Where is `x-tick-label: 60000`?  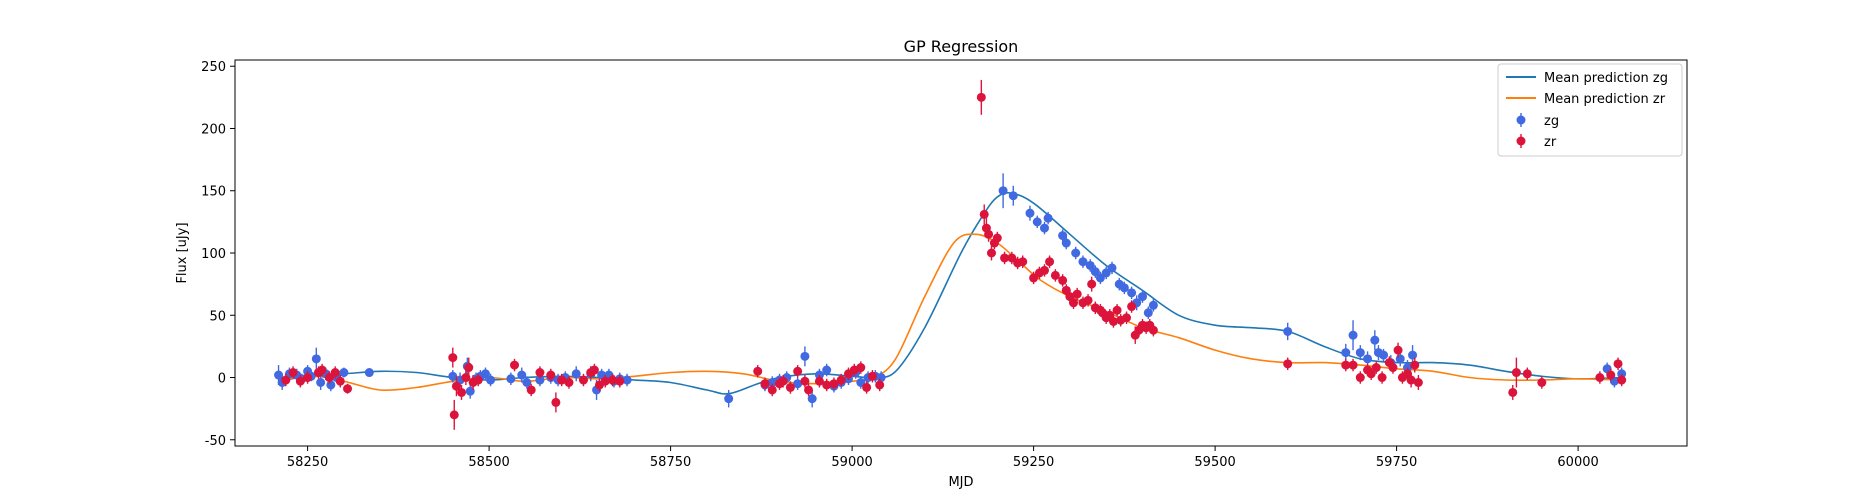 x-tick-label: 60000 is located at coordinates (1577, 462).